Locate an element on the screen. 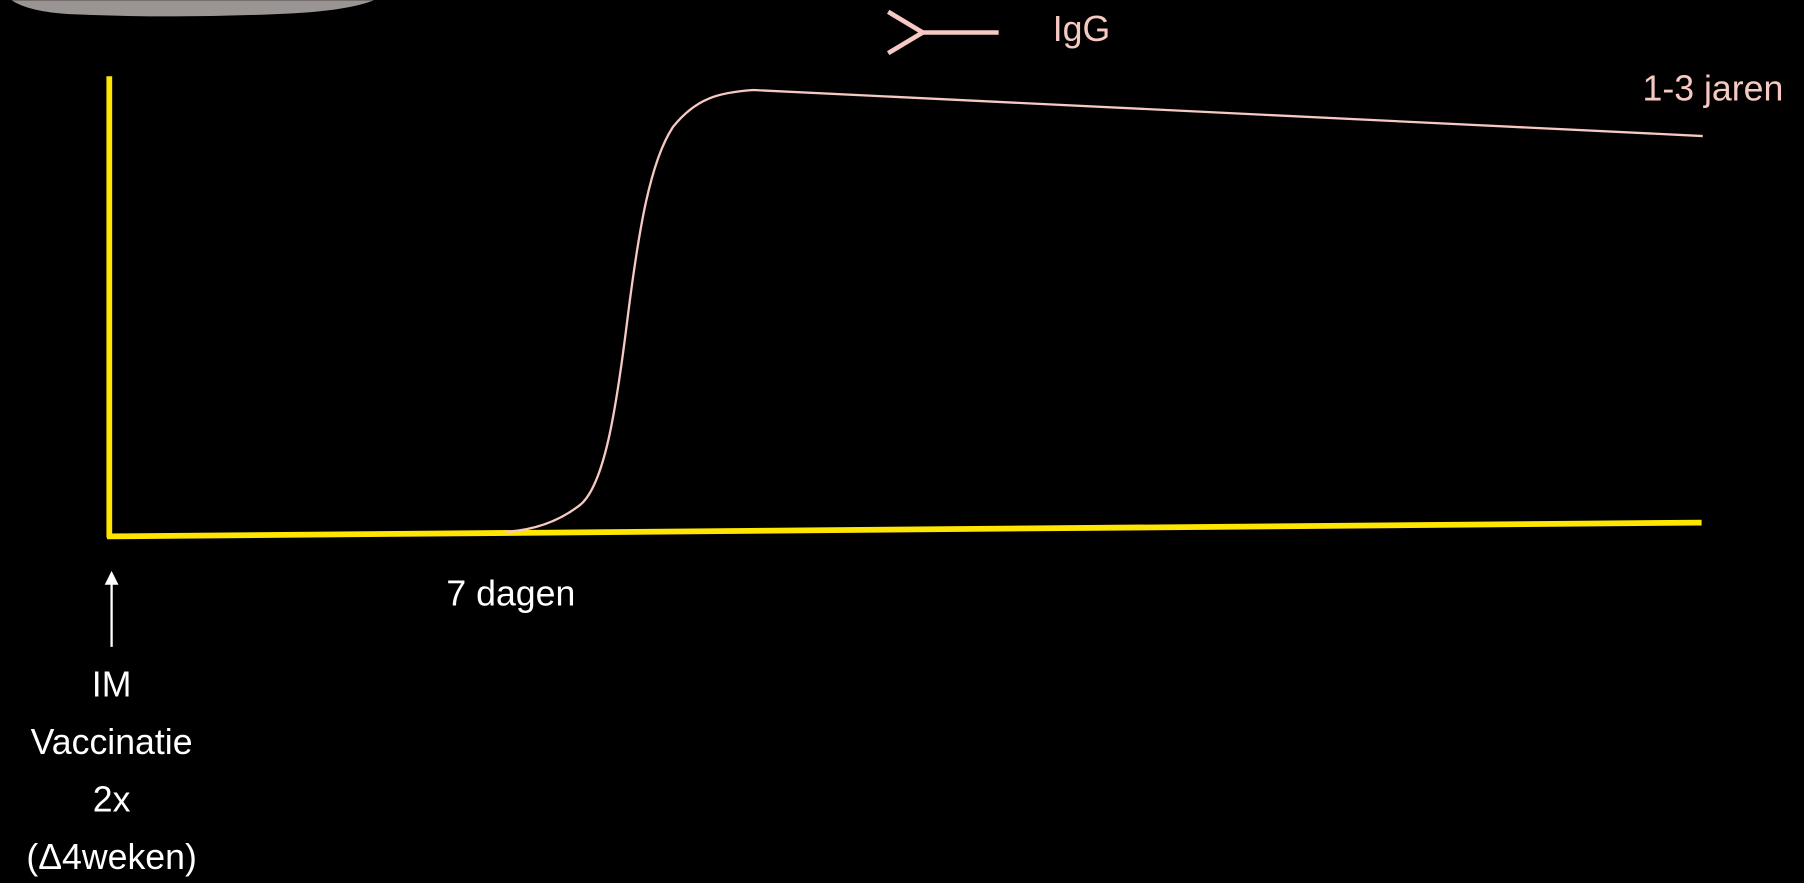 The image size is (1804, 883). onset-label: 7 dagen is located at coordinates (510, 594).